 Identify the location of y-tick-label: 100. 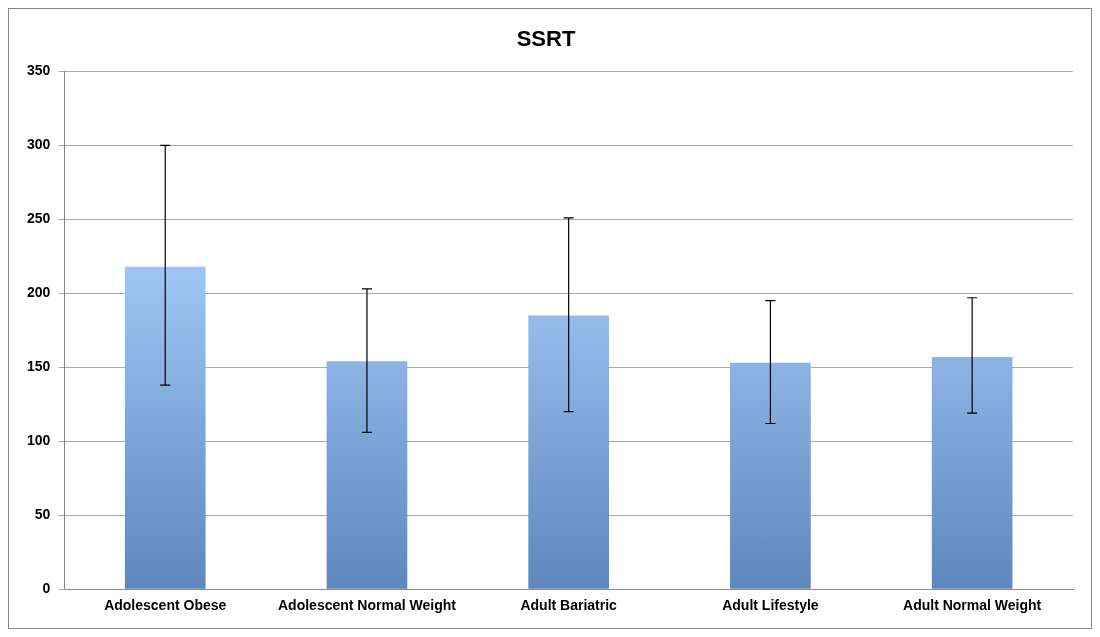
(39, 440).